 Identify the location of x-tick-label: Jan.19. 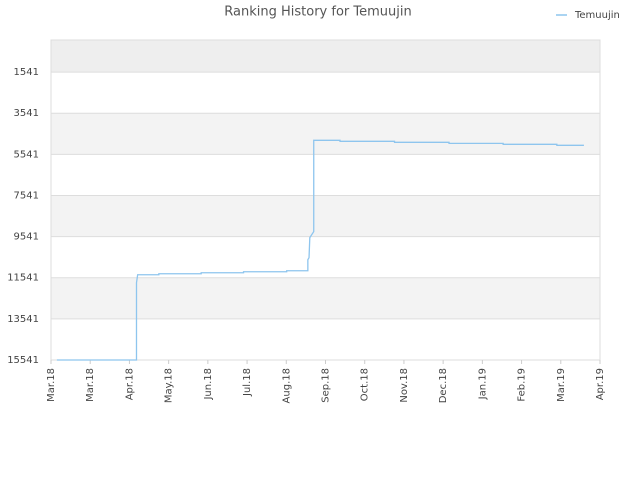
(482, 384).